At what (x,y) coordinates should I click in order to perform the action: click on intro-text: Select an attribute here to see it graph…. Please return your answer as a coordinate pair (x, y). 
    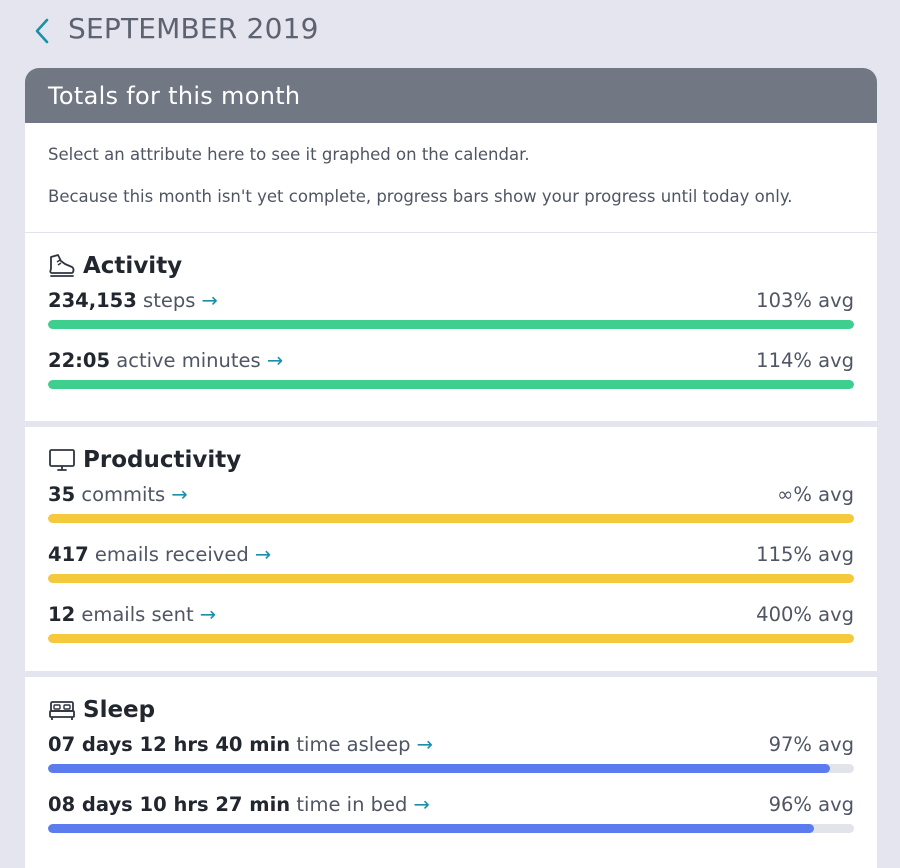
    Looking at the image, I should click on (451, 178).